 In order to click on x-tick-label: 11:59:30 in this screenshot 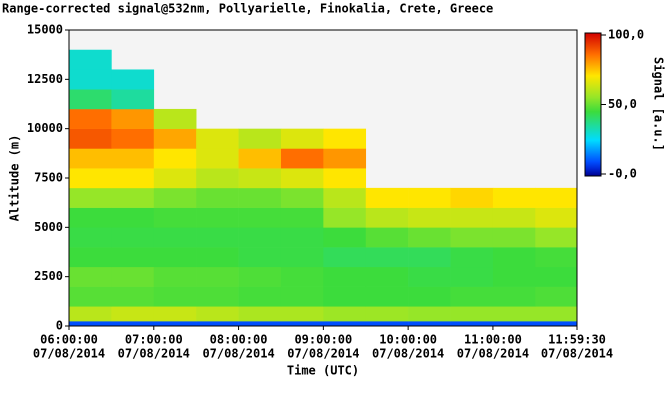, I will do `click(577, 340)`.